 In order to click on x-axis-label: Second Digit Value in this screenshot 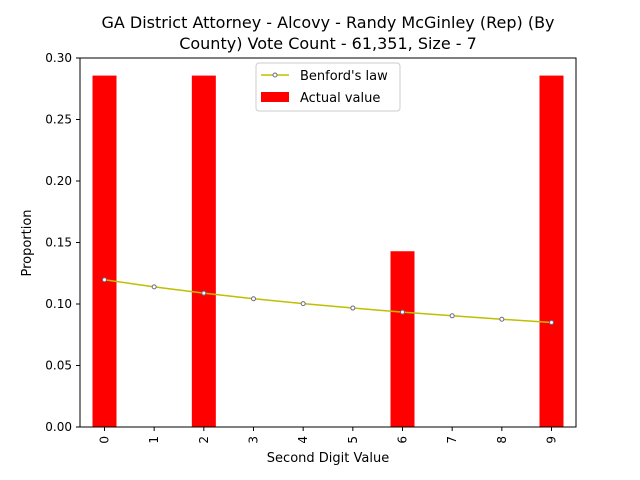, I will do `click(328, 458)`.